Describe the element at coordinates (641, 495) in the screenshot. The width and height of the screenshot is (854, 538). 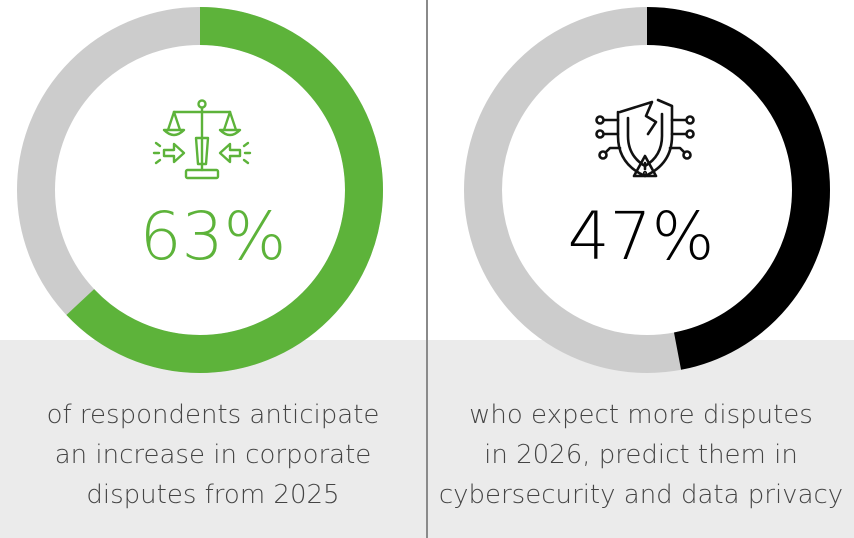
I see `caption-line: cybersecurity and data privacy` at that location.